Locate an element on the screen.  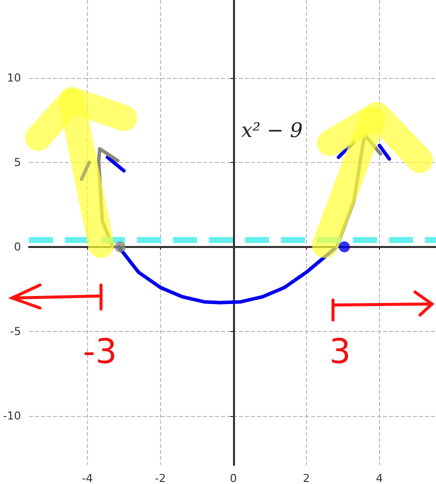
x-tick-label: -2 is located at coordinates (160, 478).